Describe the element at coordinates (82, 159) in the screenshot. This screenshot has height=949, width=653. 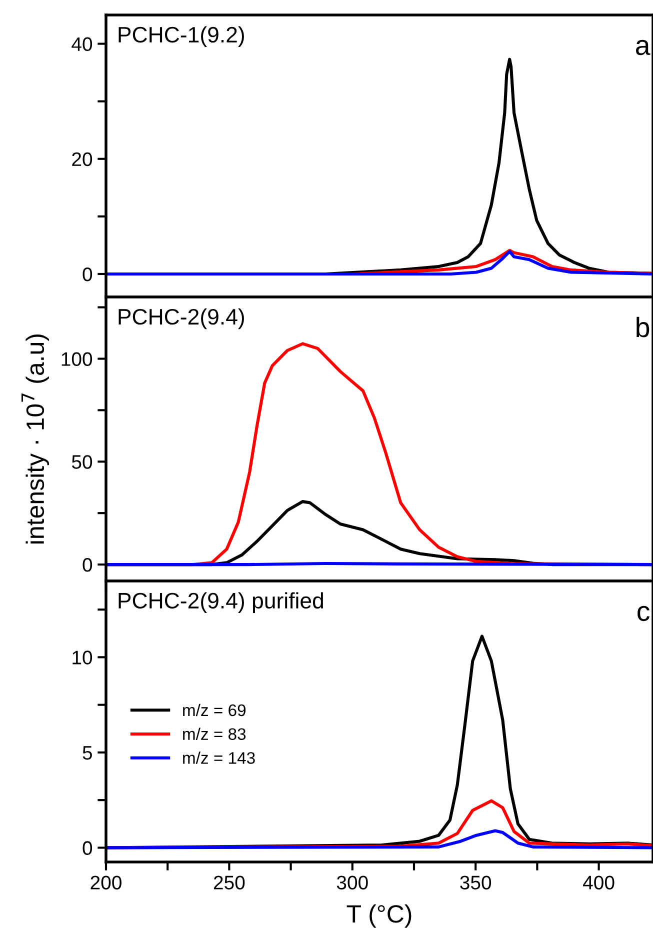
I see `y-tick-label: 20` at that location.